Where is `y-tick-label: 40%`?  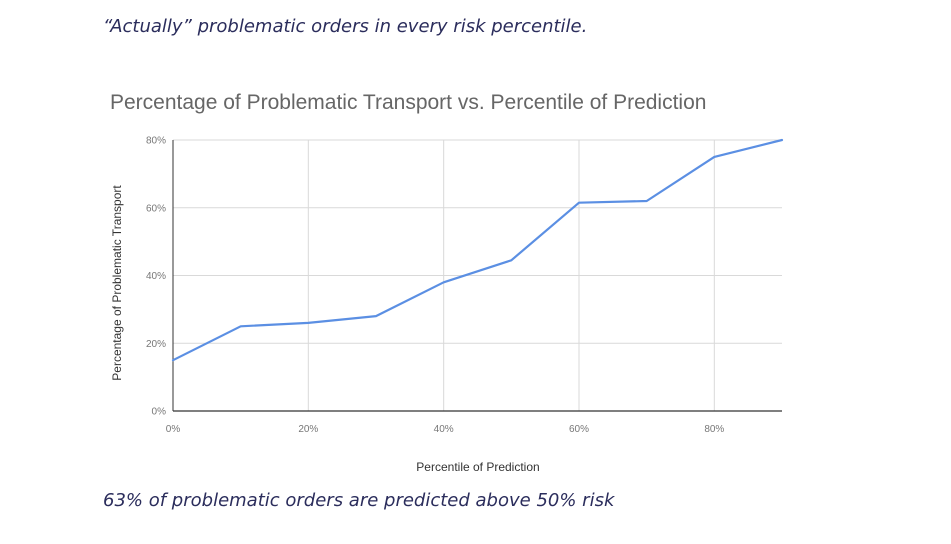 y-tick-label: 40% is located at coordinates (156, 276).